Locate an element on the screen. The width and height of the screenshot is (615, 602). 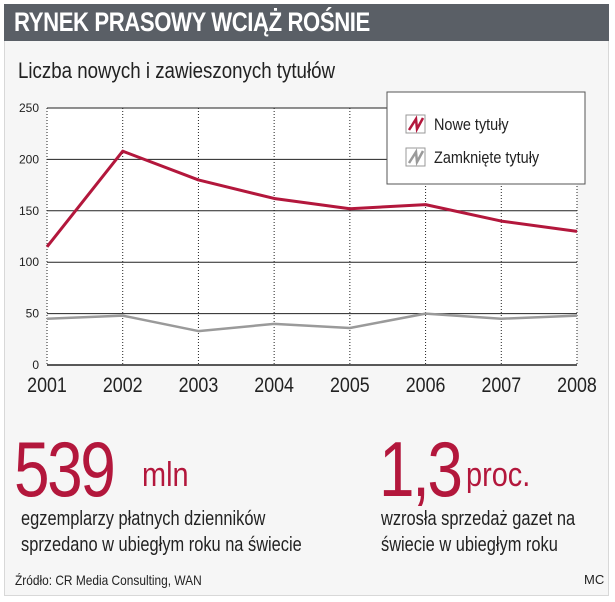
stat-unit: proc. is located at coordinates (498, 475).